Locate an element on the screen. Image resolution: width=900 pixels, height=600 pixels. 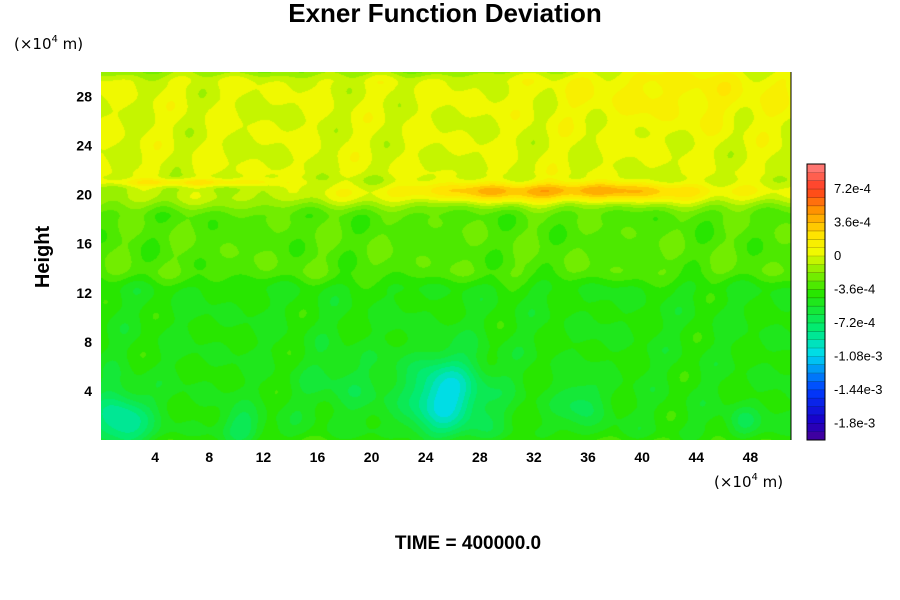
y-tick-label: 12 is located at coordinates (84, 293).